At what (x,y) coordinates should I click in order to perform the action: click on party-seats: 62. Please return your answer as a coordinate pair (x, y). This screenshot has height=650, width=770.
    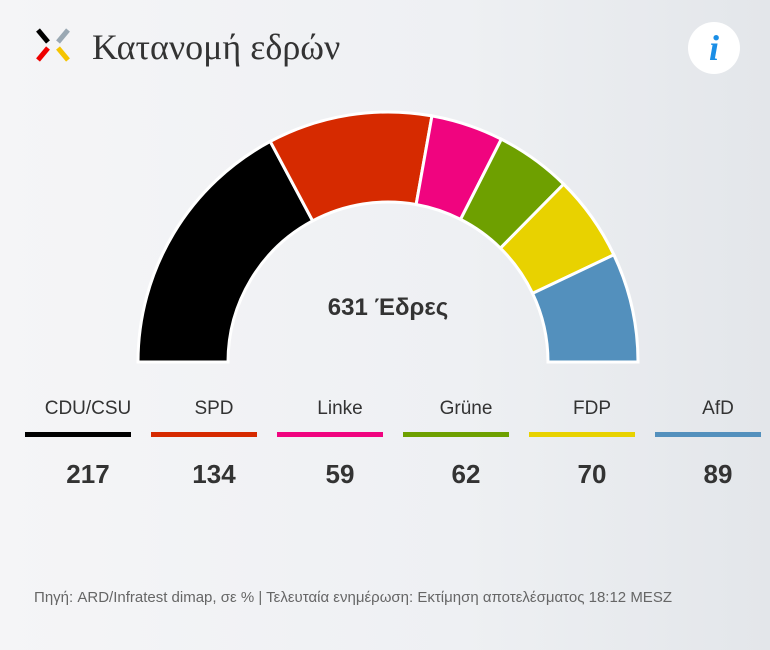
    Looking at the image, I should click on (466, 474).